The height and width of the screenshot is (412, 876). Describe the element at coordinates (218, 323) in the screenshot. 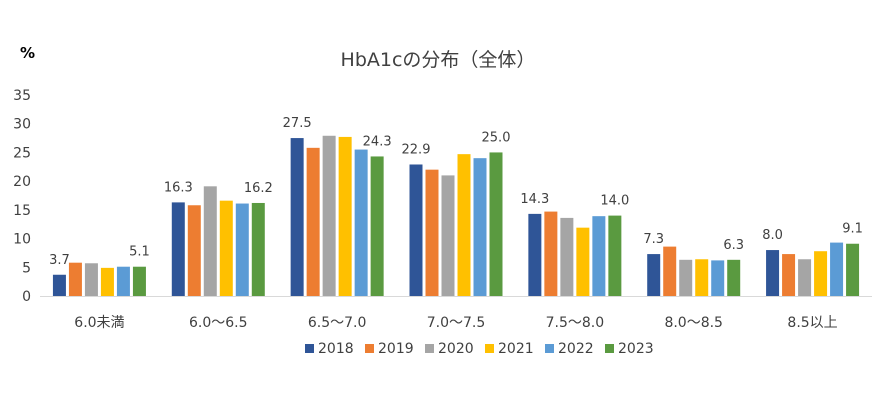

I see `category-label: 6.0～6.5` at that location.